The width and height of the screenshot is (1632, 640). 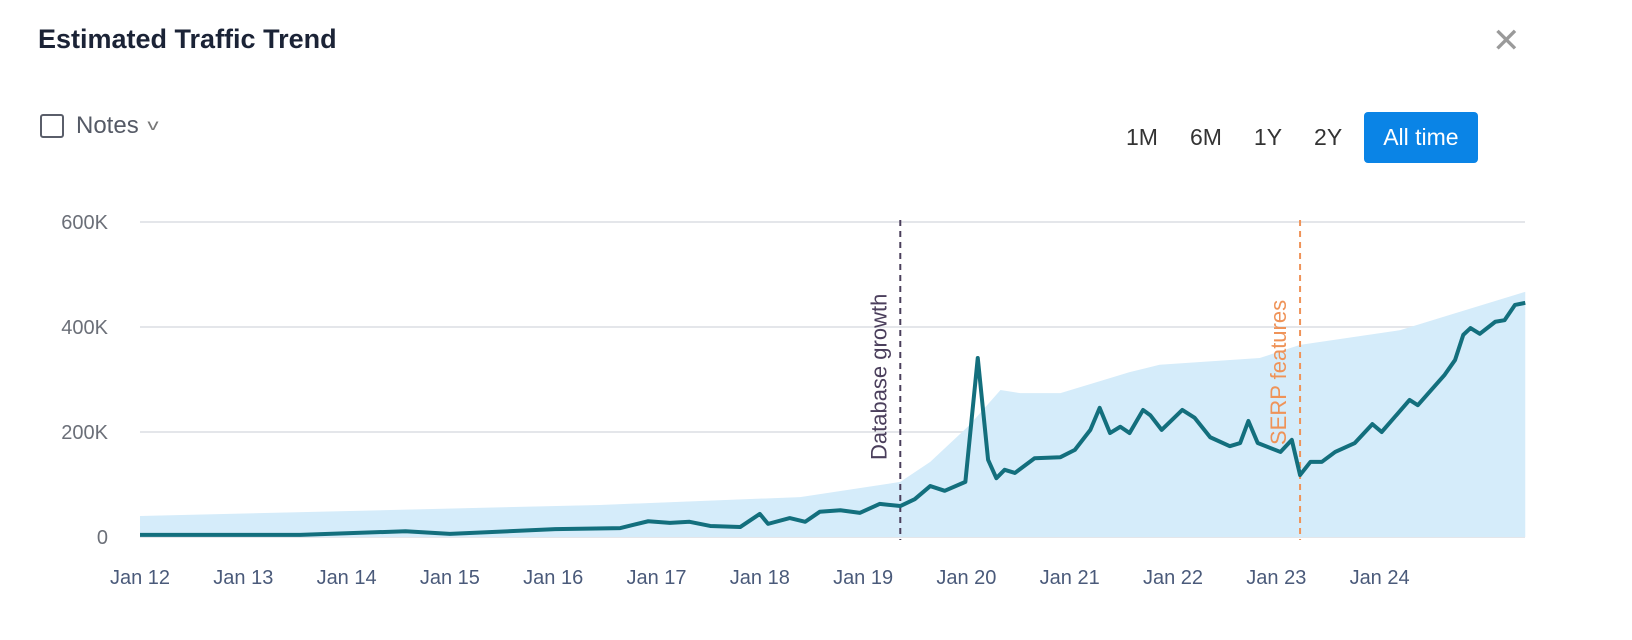 I want to click on y-tick-label: 0, so click(x=102, y=538).